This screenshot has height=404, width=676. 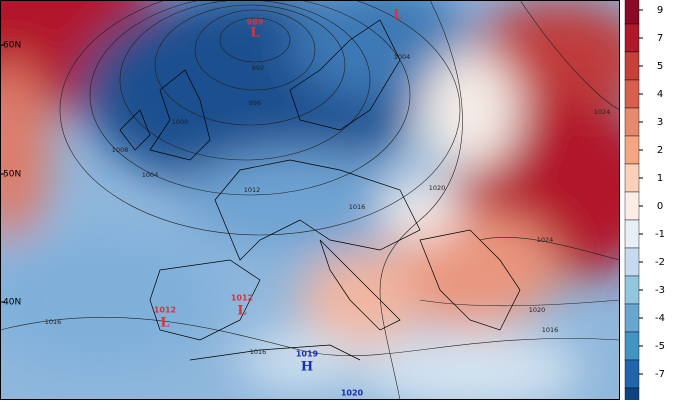 I want to click on colorbar-label: 4, so click(x=660, y=94).